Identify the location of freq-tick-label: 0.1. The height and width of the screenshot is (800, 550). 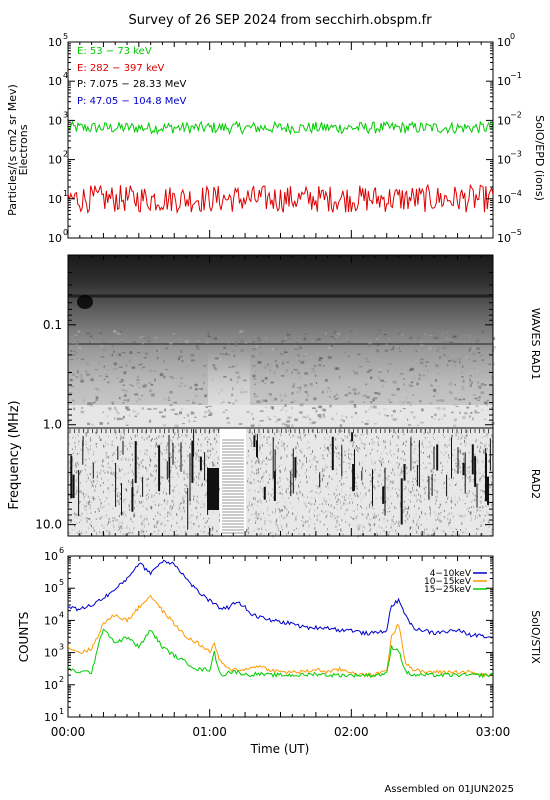
(52, 325).